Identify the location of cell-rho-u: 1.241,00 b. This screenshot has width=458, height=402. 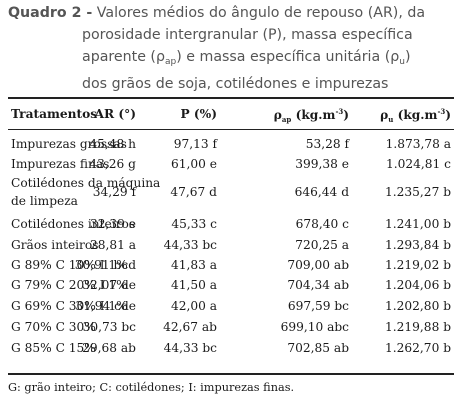
(418, 224).